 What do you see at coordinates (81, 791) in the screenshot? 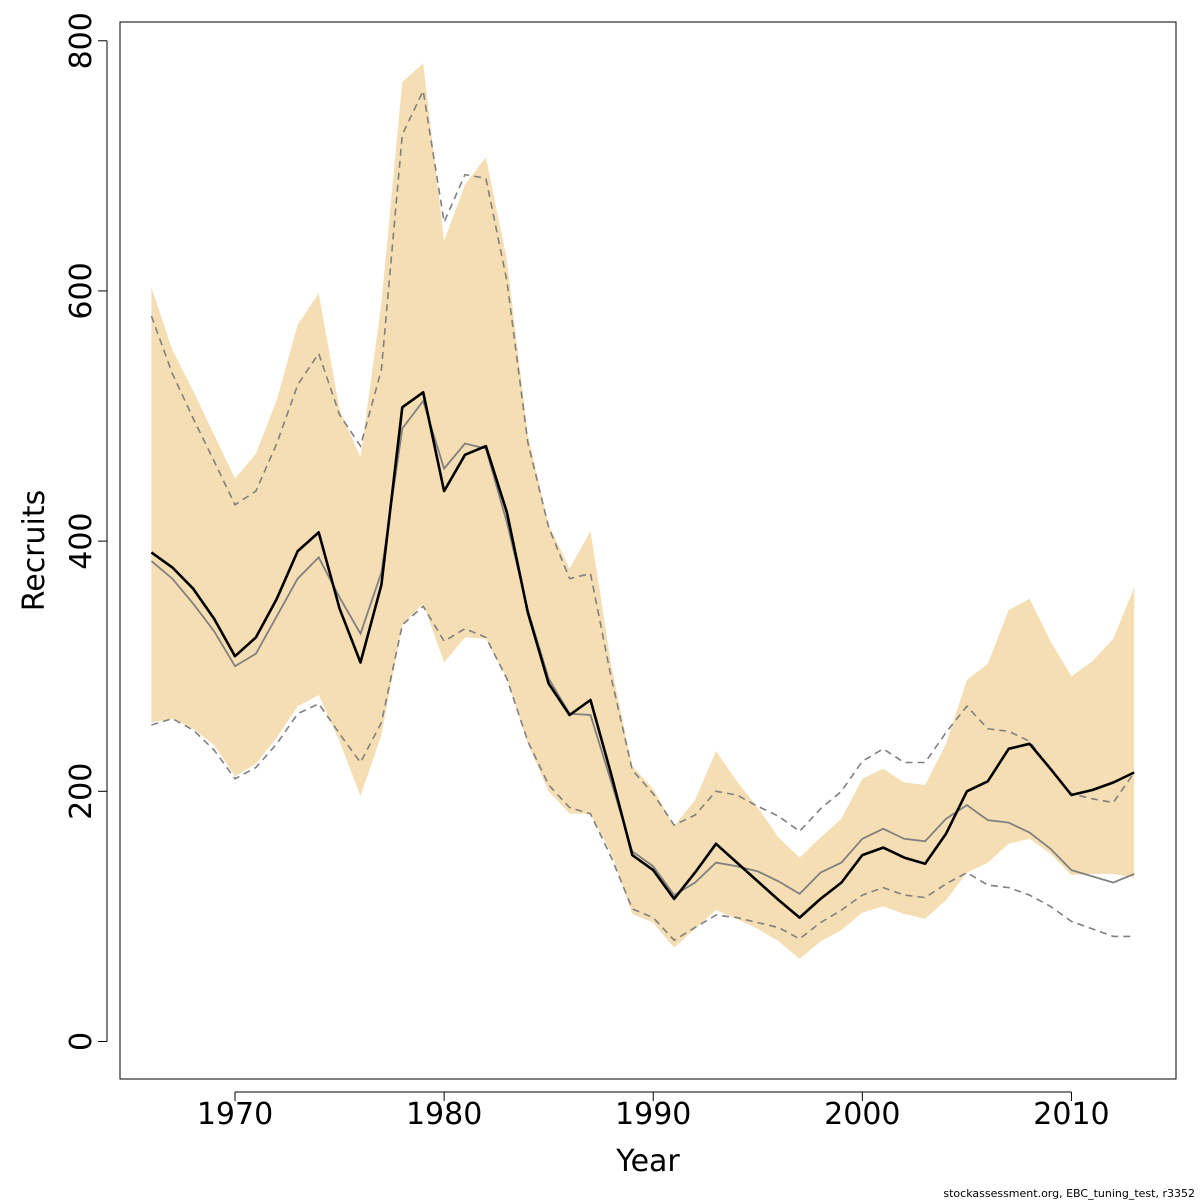
I see `y-tick-label: 200` at bounding box center [81, 791].